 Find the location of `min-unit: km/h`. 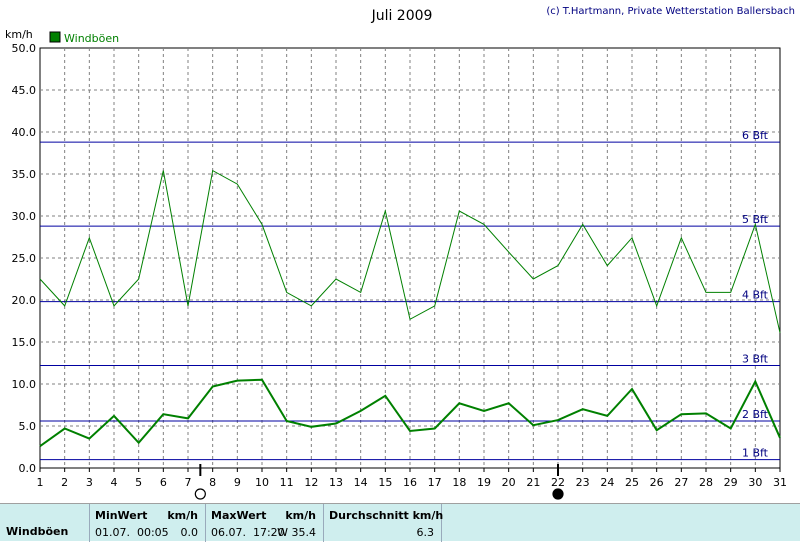

min-unit: km/h is located at coordinates (182, 515).